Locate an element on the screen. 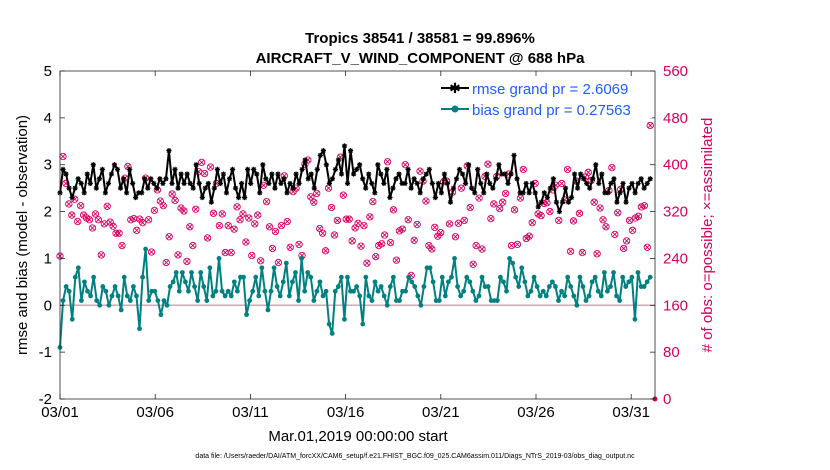 The image size is (830, 470). legend-rmse-marker: ✱ is located at coordinates (455, 88).